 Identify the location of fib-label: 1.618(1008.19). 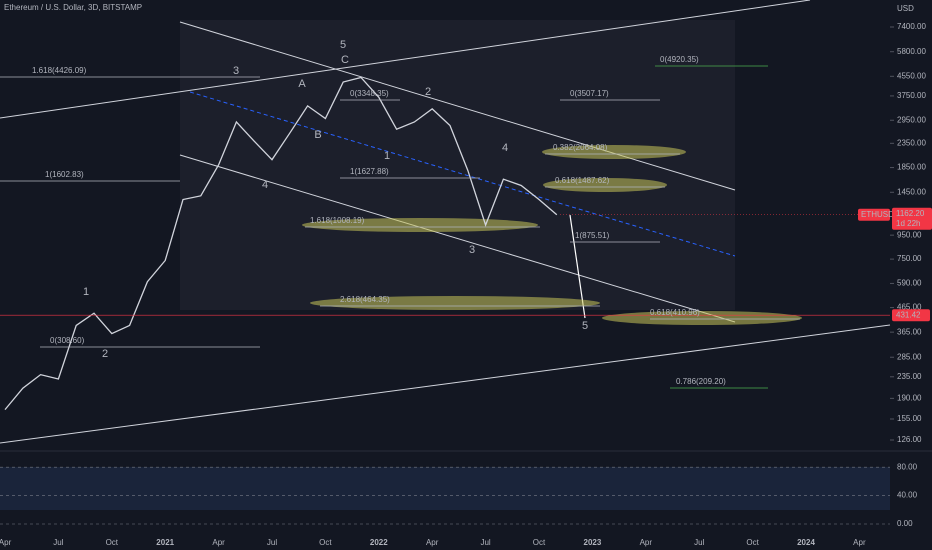
(337, 220).